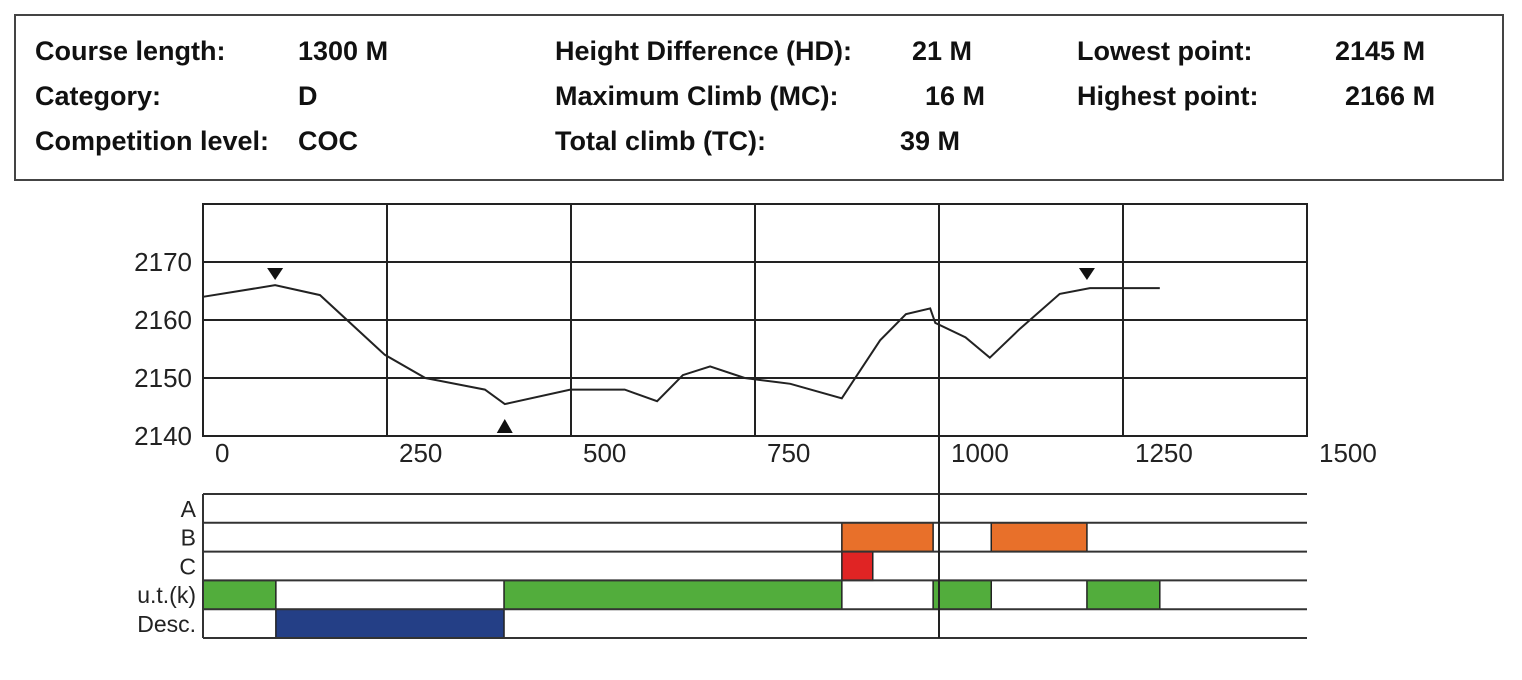 Image resolution: width=1522 pixels, height=680 pixels. Describe the element at coordinates (98, 96) in the screenshot. I see `category-label: Category:` at that location.